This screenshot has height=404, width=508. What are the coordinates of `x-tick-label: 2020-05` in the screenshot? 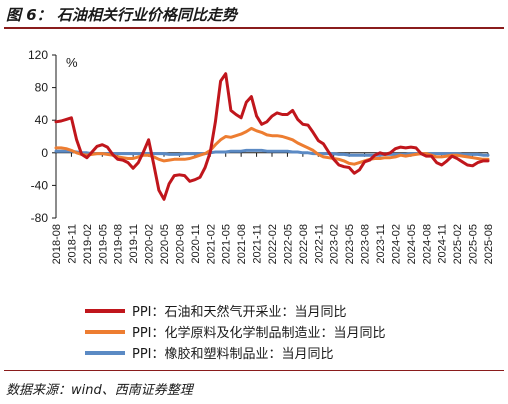 It's located at (165, 244).